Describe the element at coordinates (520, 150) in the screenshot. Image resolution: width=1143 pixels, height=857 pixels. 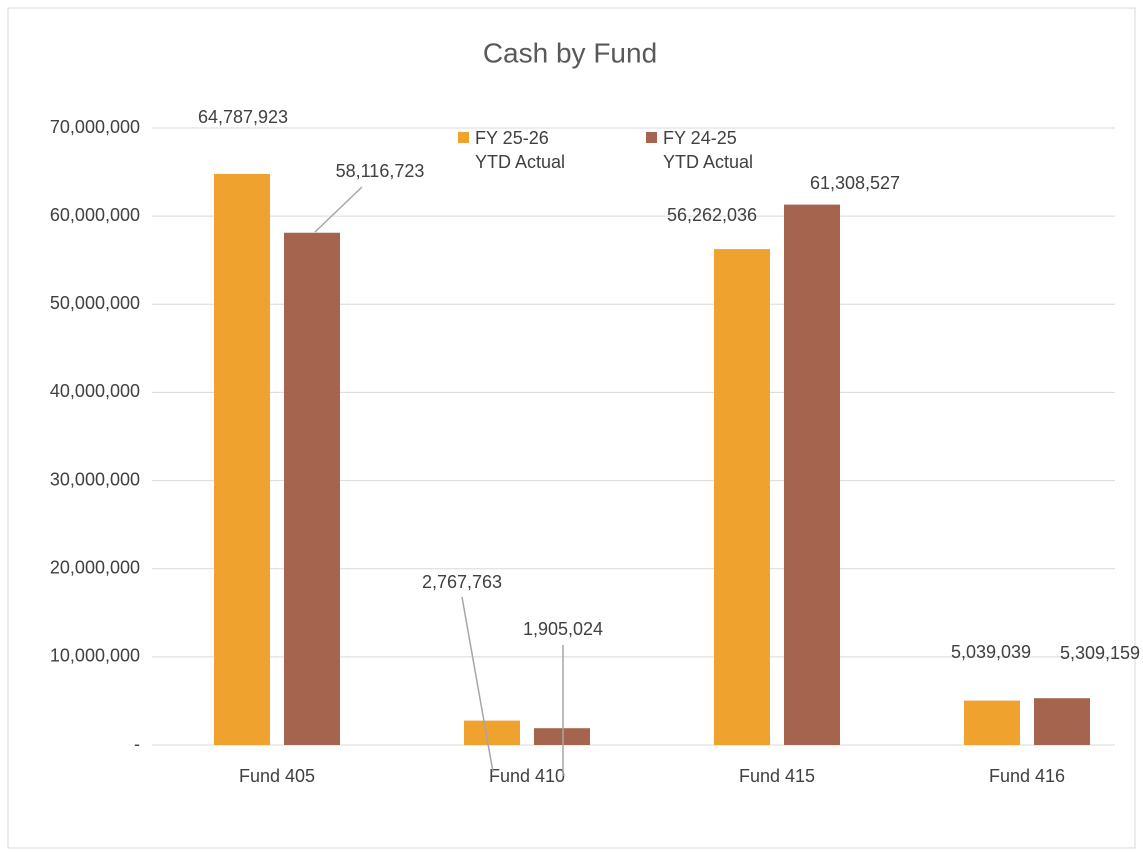
I see `legend-label: FY 25-26 YTD Actual` at that location.